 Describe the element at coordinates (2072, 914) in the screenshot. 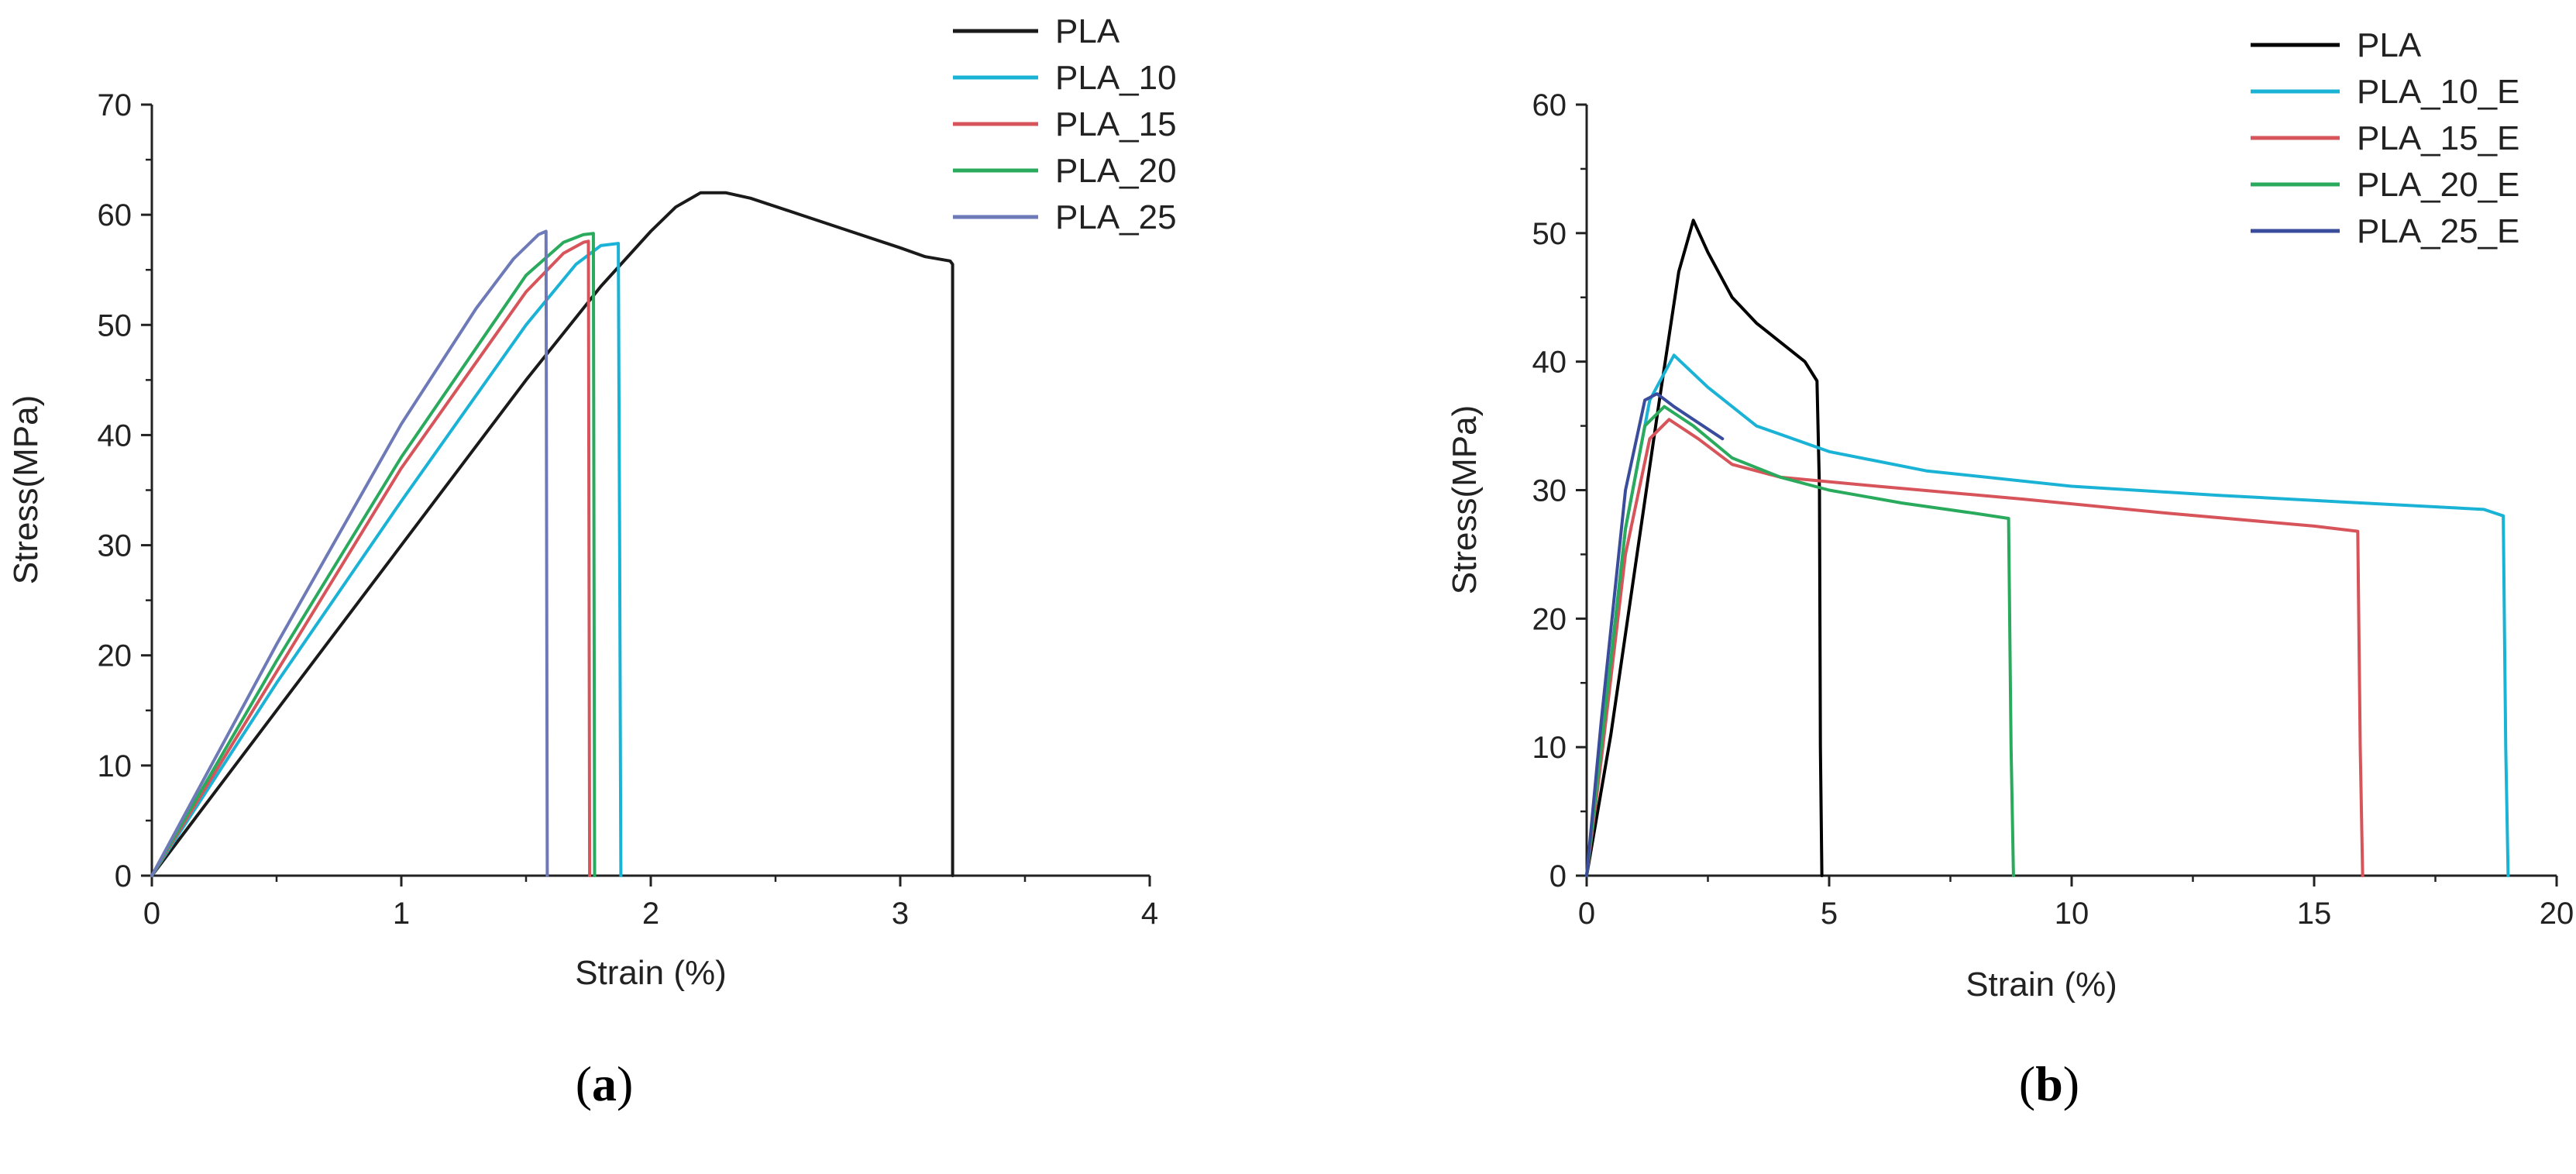

I see `x-tick-label: 10` at that location.